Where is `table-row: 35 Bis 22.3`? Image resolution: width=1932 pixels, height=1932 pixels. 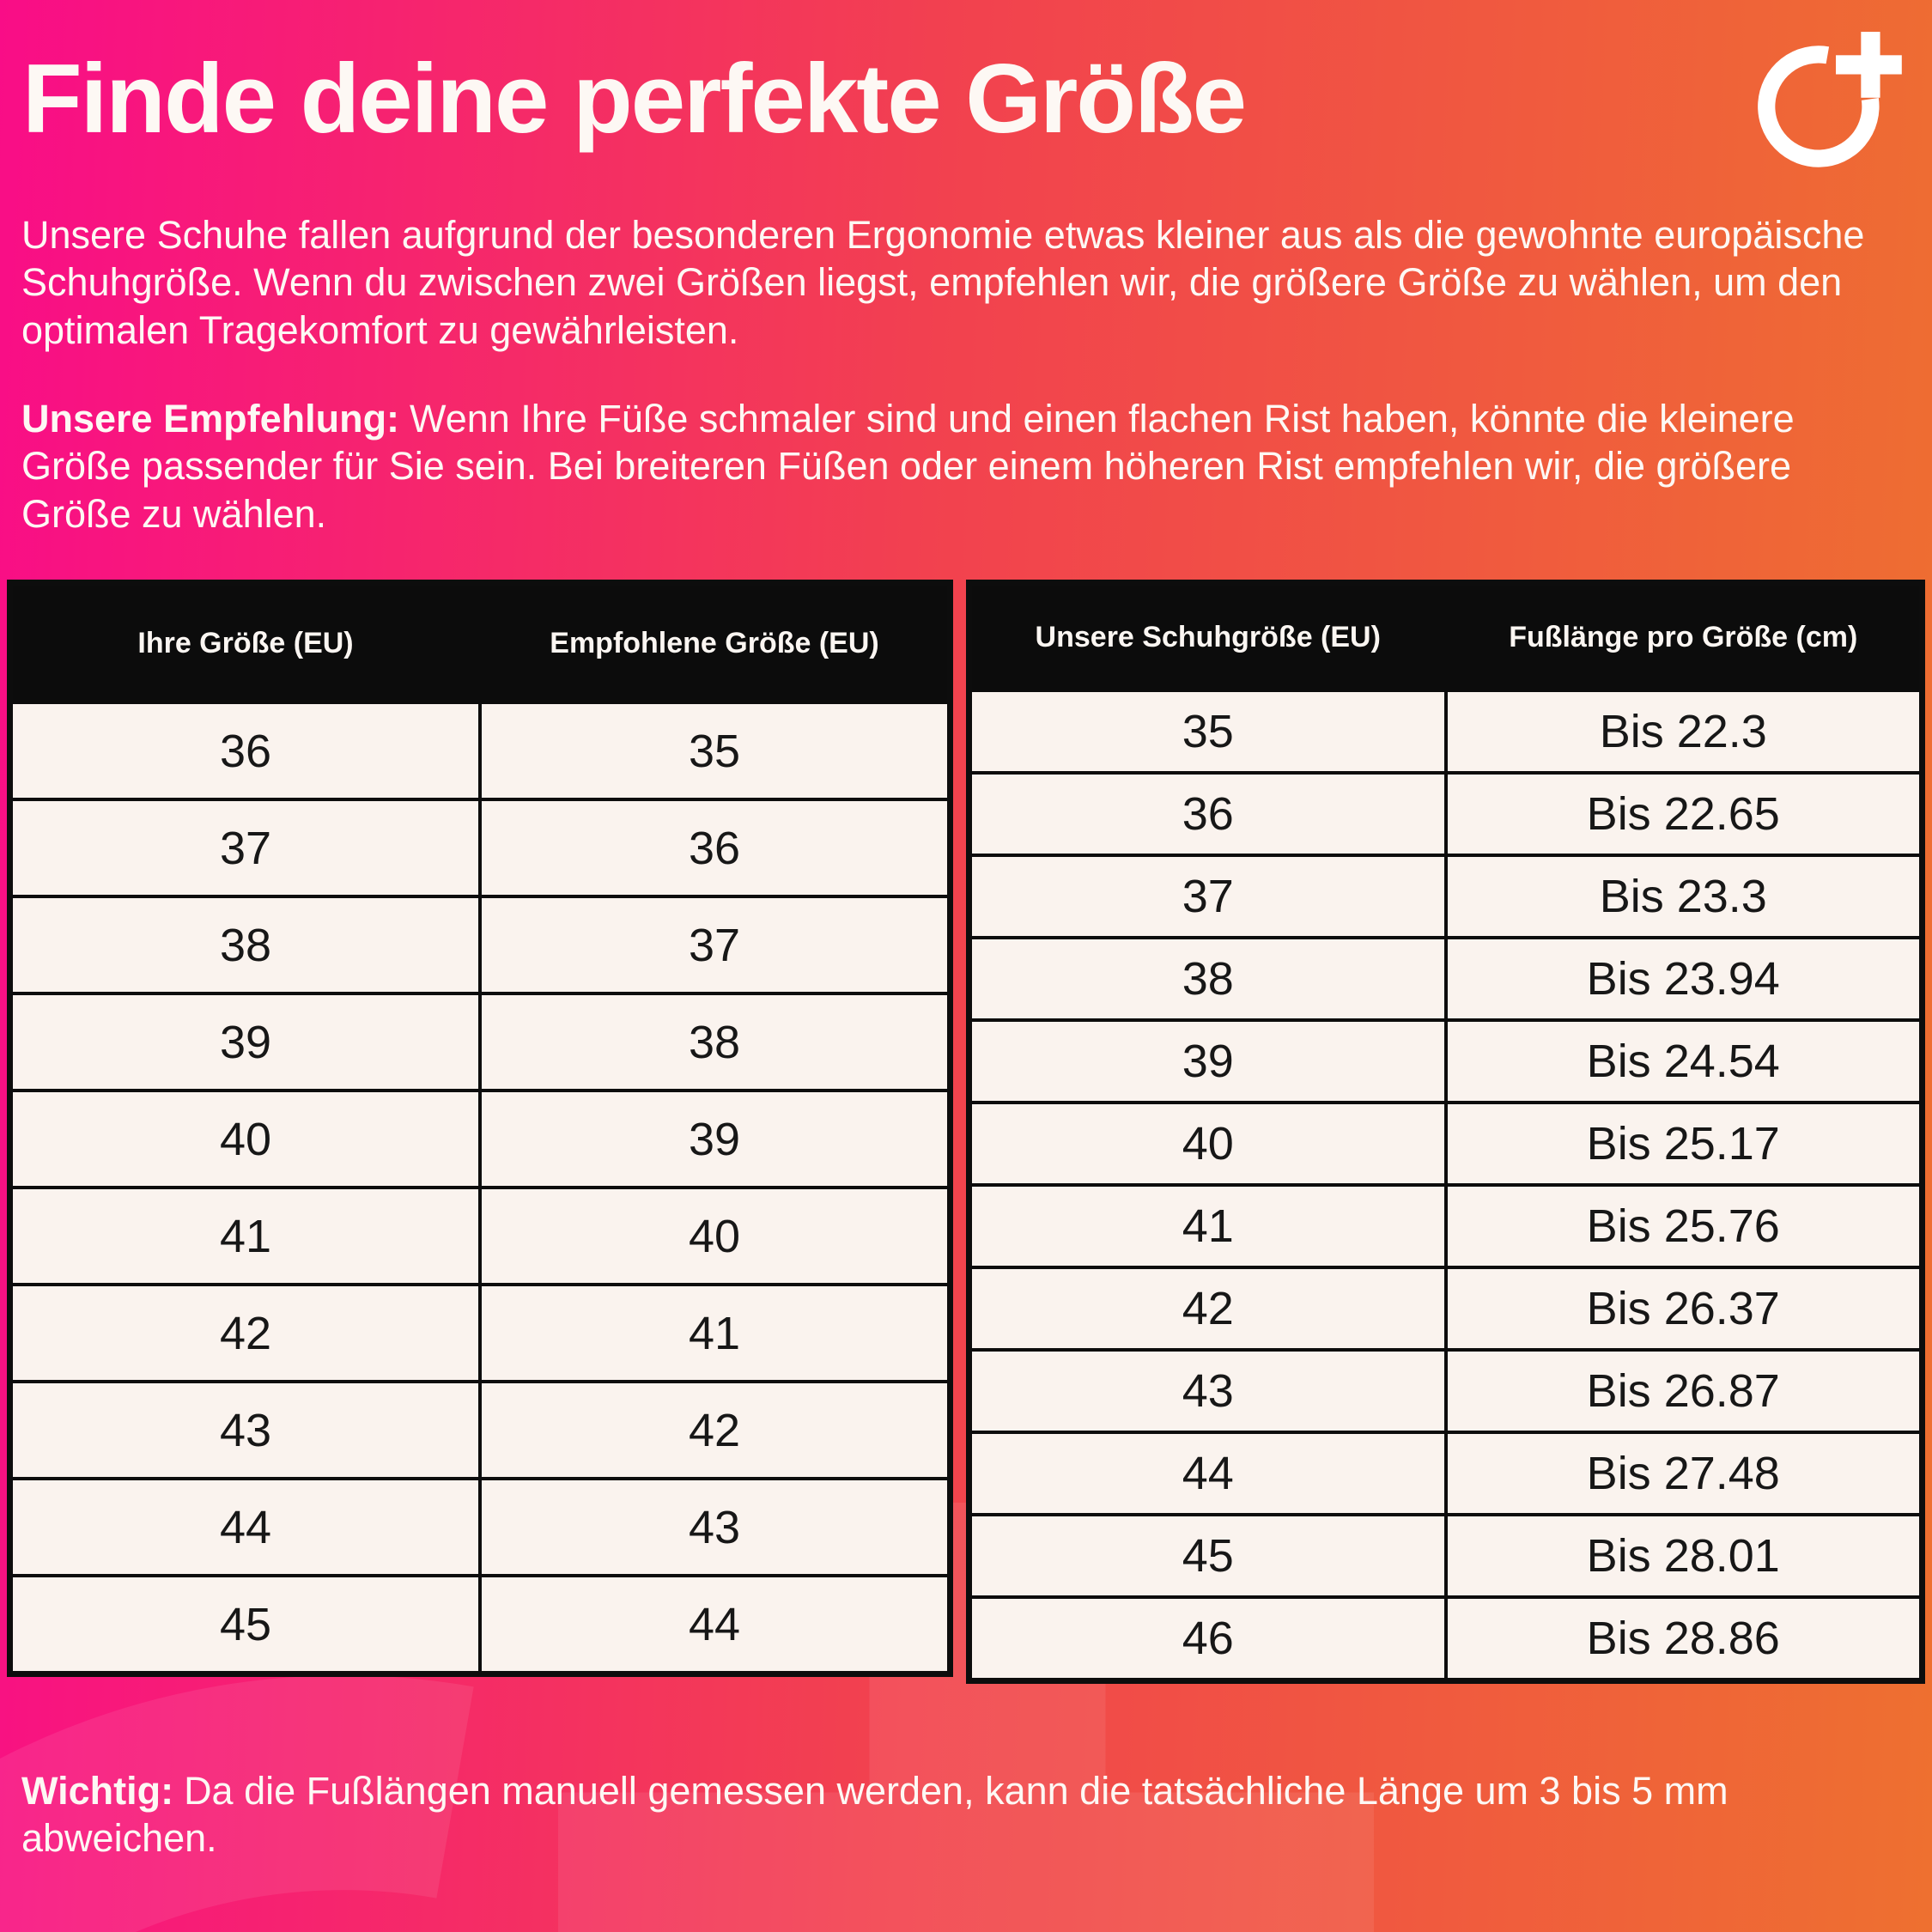 table-row: 35 Bis 22.3 is located at coordinates (1445, 732).